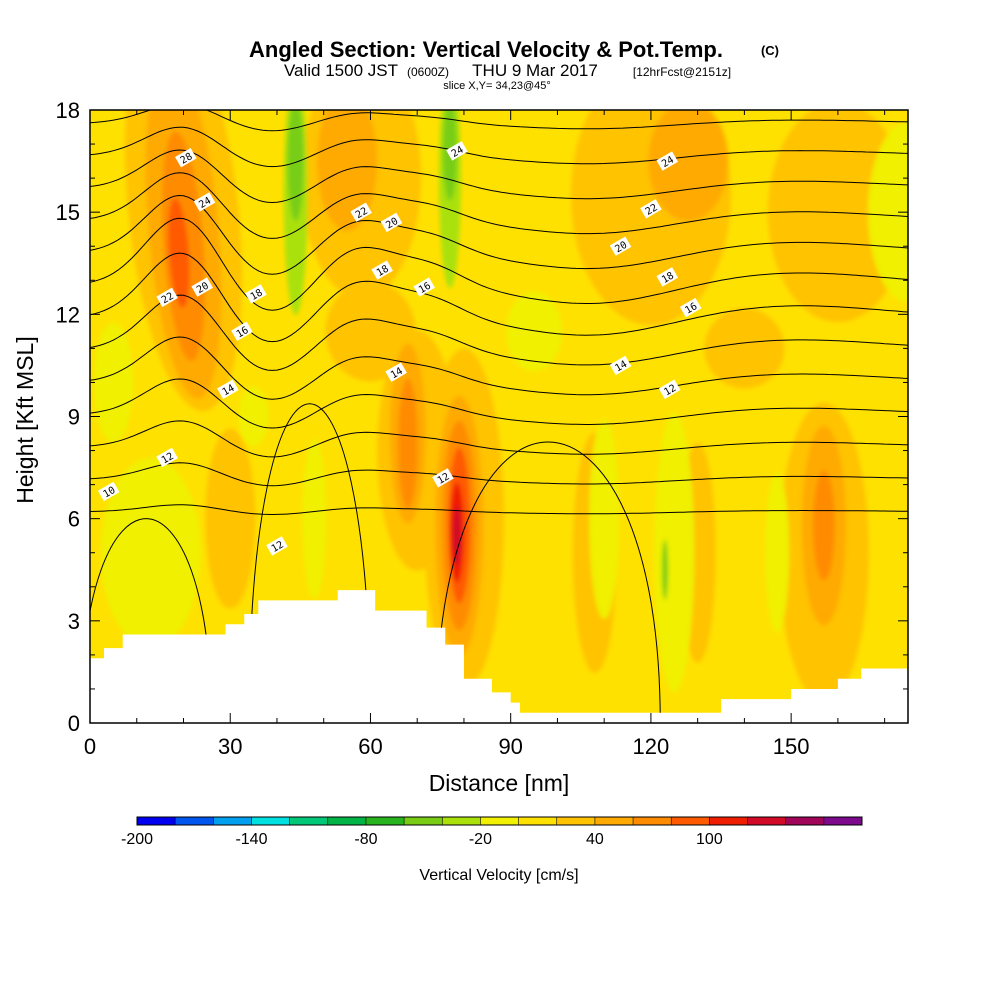 The width and height of the screenshot is (1000, 1000). I want to click on colorbar-tick-label: -200, so click(137, 839).